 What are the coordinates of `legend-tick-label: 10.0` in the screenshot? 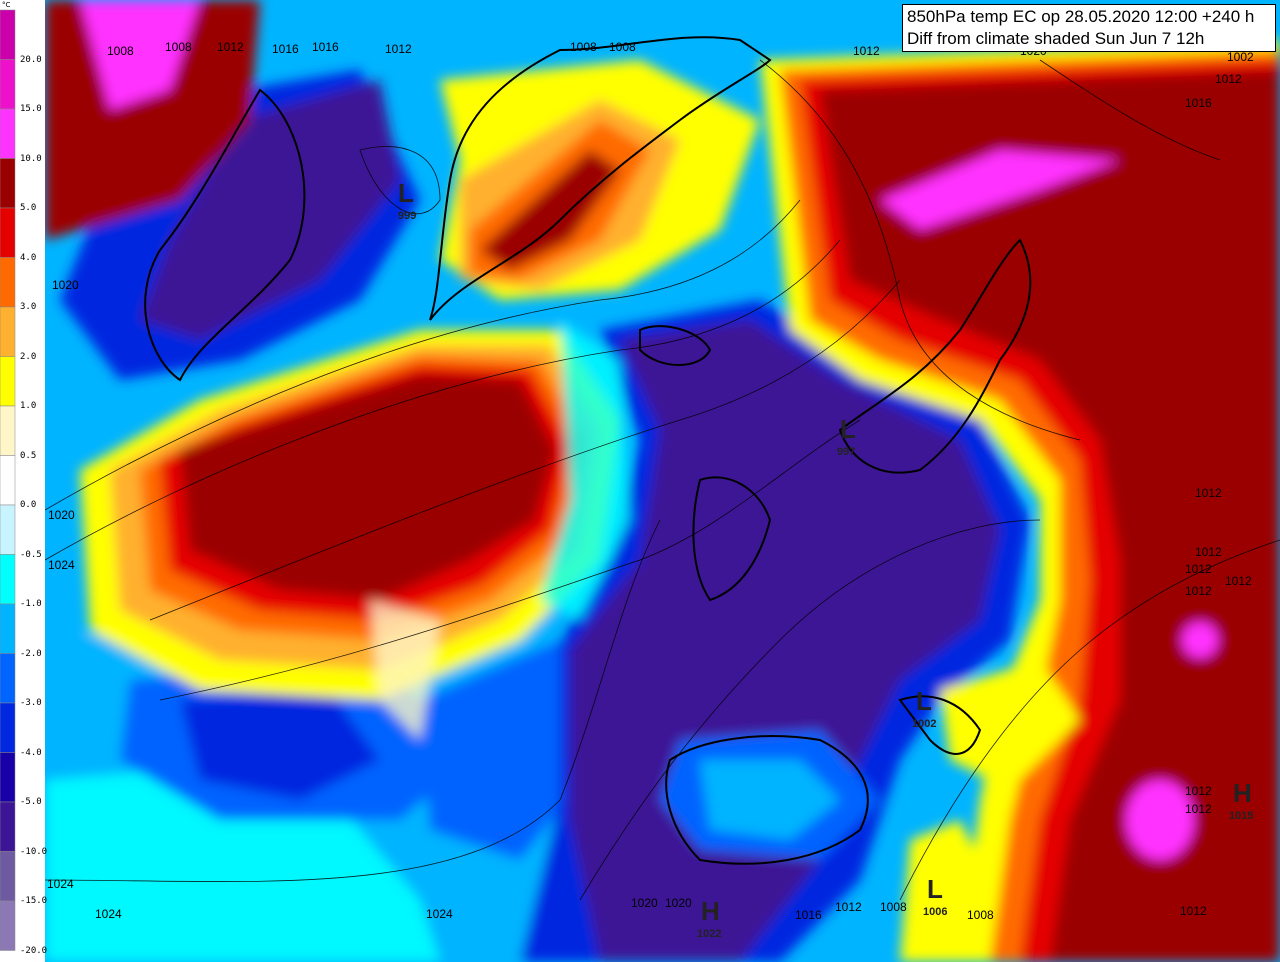 It's located at (31, 158).